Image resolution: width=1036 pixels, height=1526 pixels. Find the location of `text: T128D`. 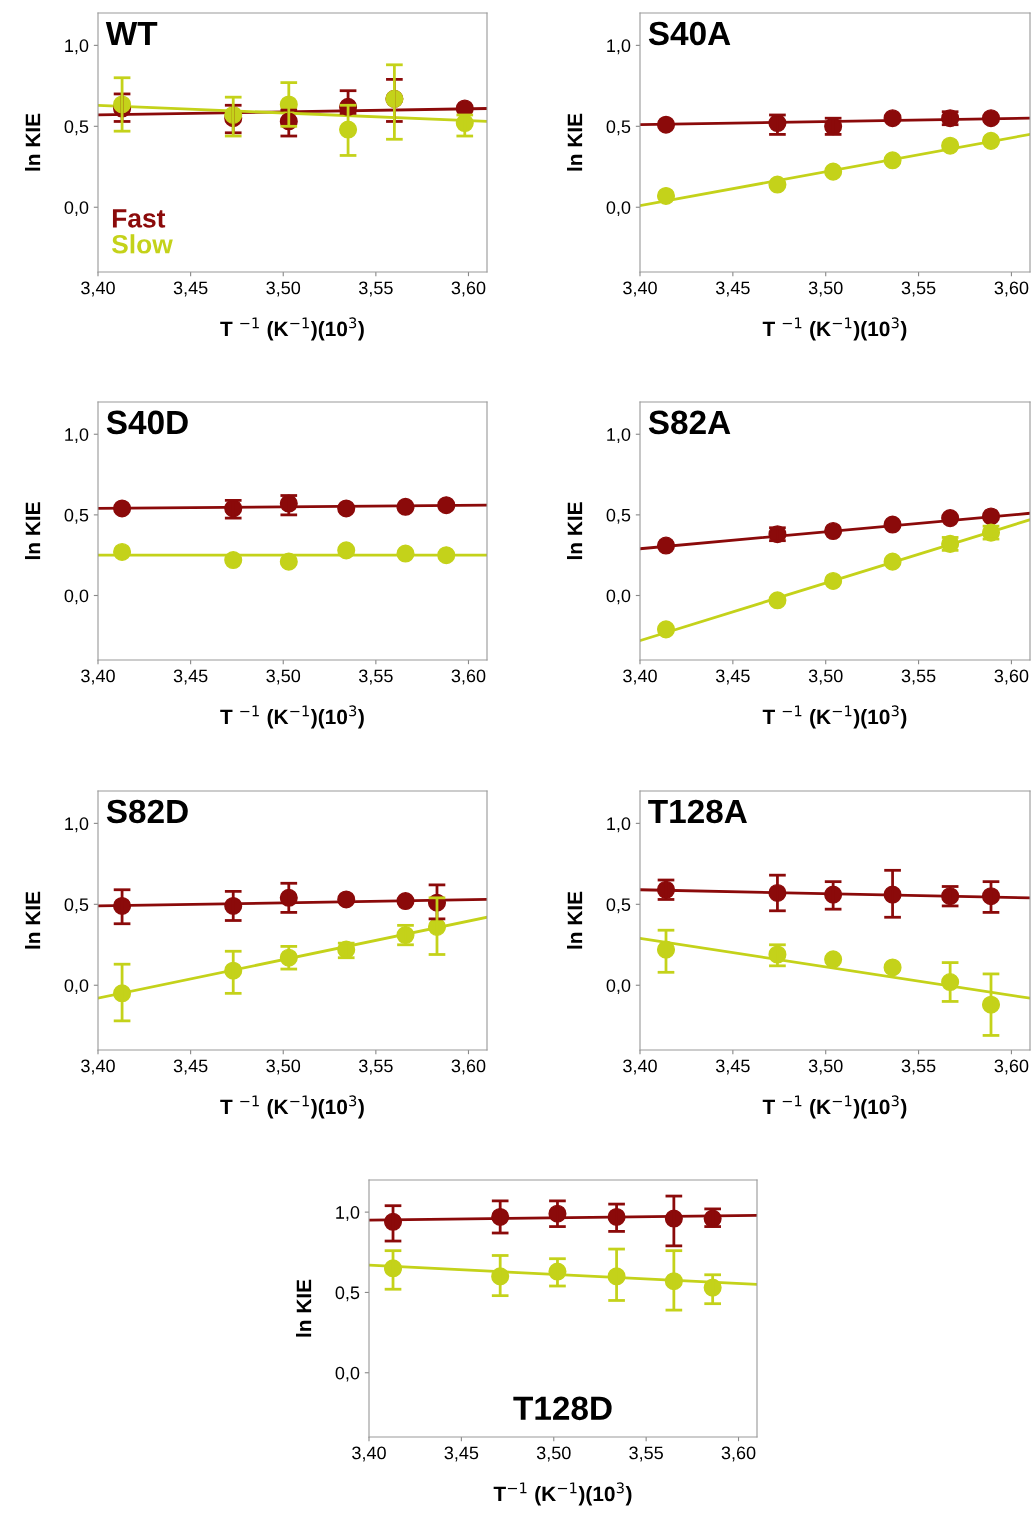

text: T128D is located at coordinates (562, 1408).